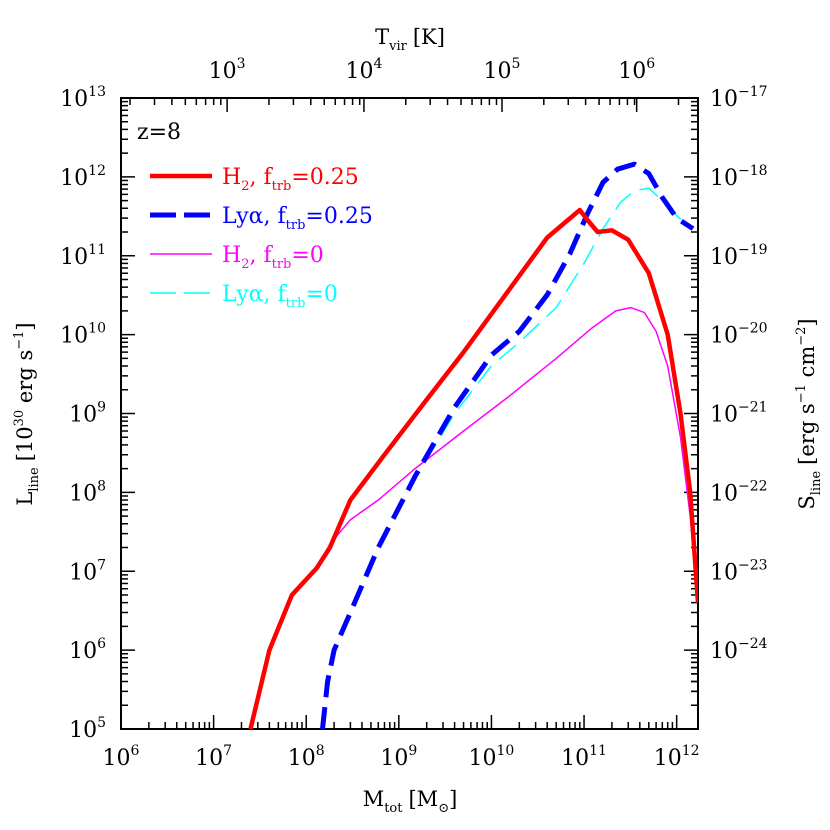 The image size is (830, 830). What do you see at coordinates (290, 179) in the screenshot?
I see `legend-label: H2, ftrb=0.25` at bounding box center [290, 179].